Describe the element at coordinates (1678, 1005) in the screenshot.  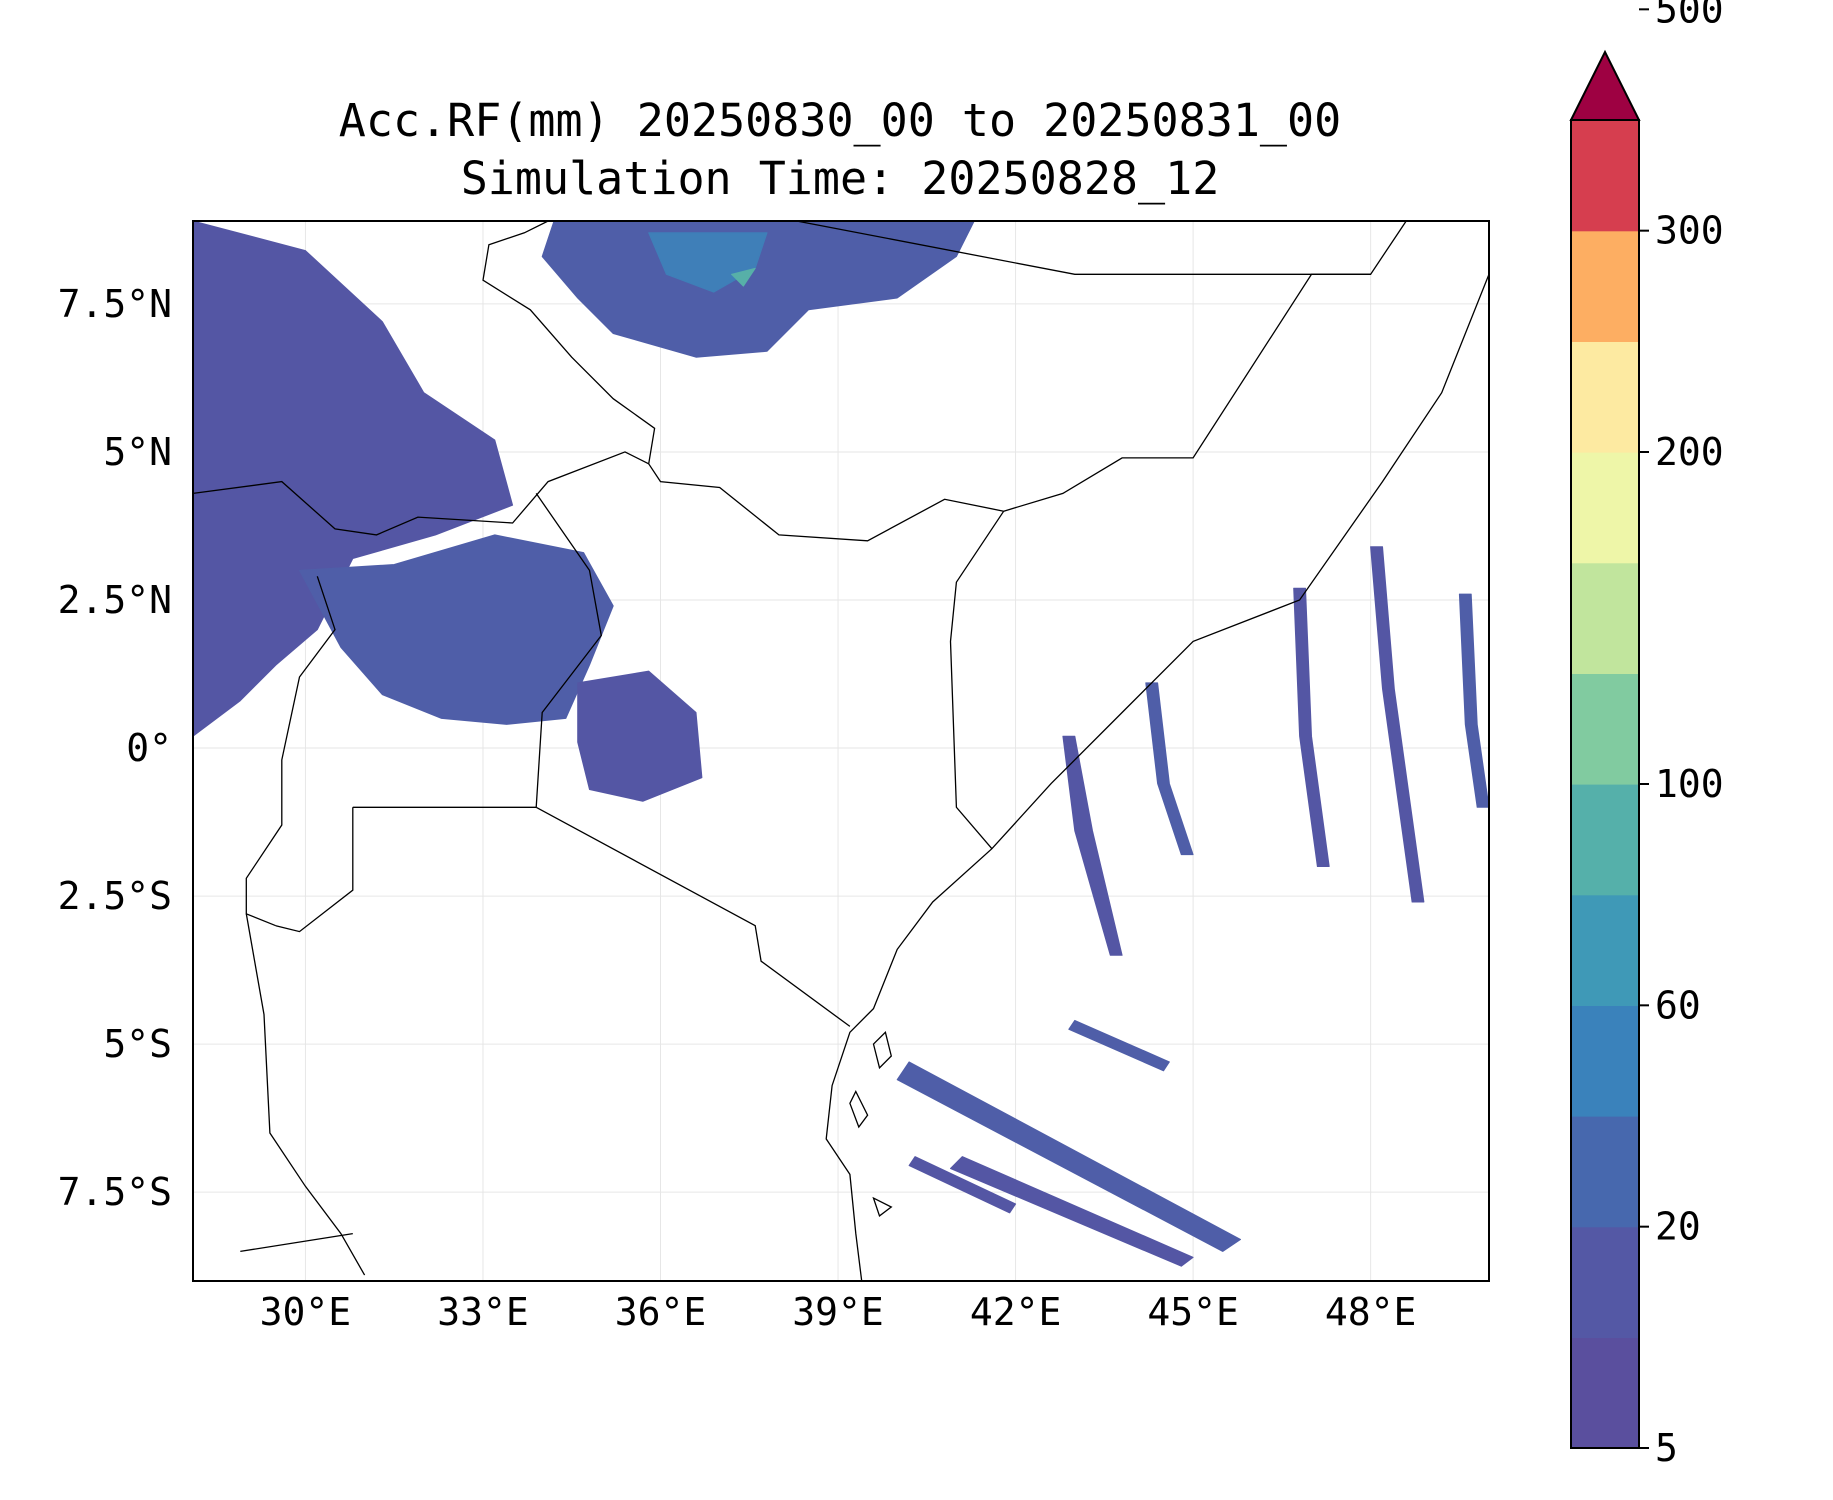
I see `colorbar-tick-label: 60` at that location.